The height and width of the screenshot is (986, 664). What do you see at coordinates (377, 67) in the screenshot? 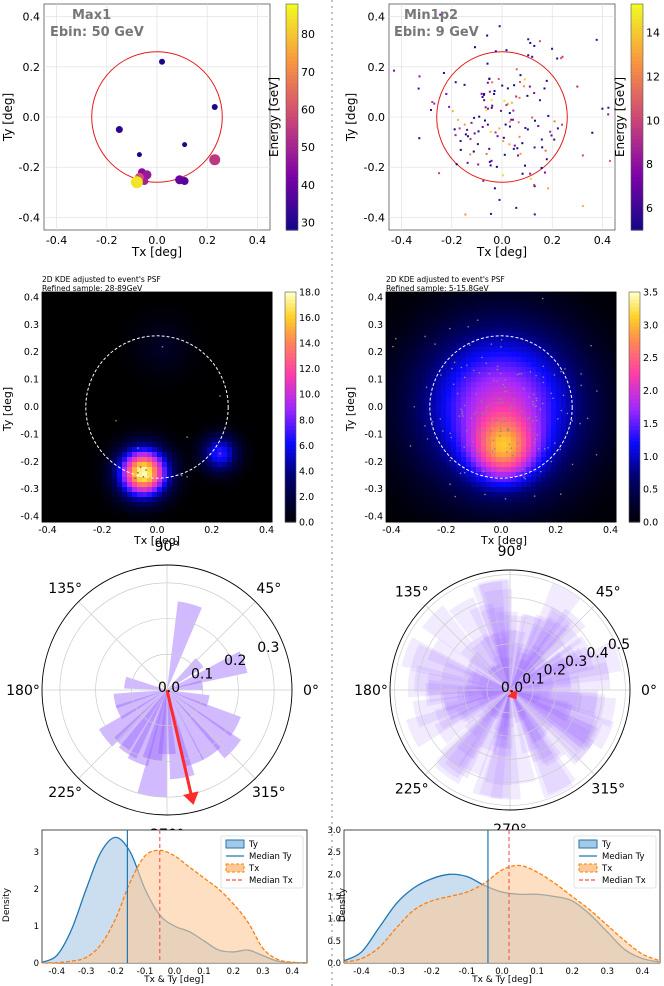
I see `y-tick-label: 0.2` at bounding box center [377, 67].